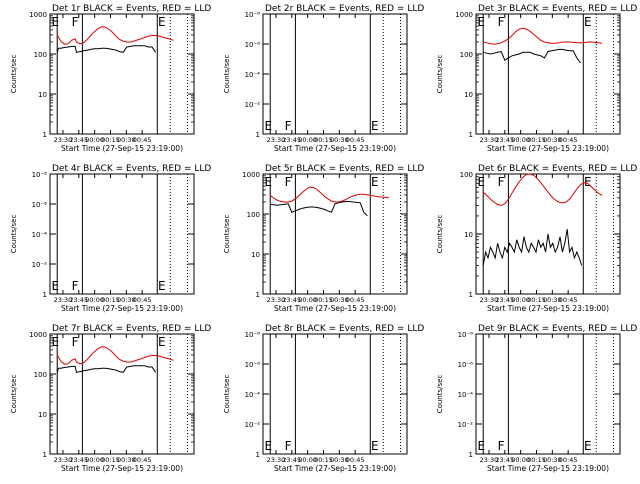 This screenshot has height=484, width=640. Describe the element at coordinates (344, 9) in the screenshot. I see `chart-title: Det 2r BLACK = Events, RED = LLD` at that location.